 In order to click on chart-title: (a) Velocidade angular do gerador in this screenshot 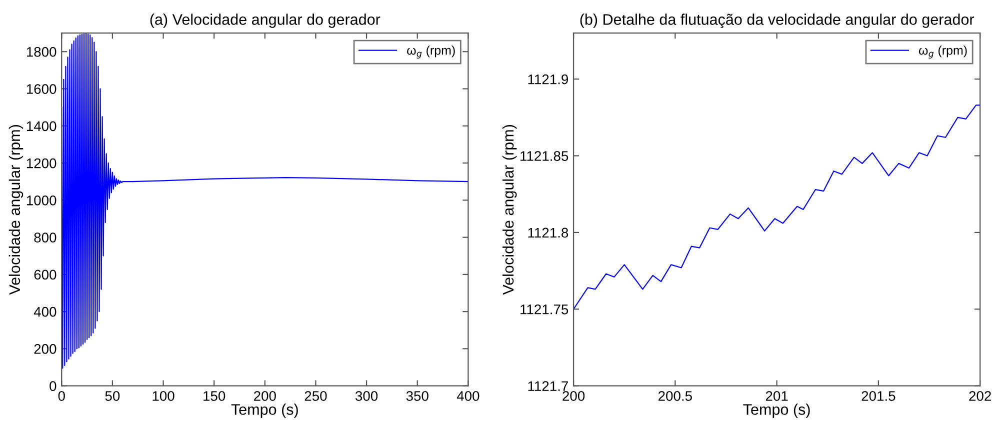, I will do `click(265, 21)`.